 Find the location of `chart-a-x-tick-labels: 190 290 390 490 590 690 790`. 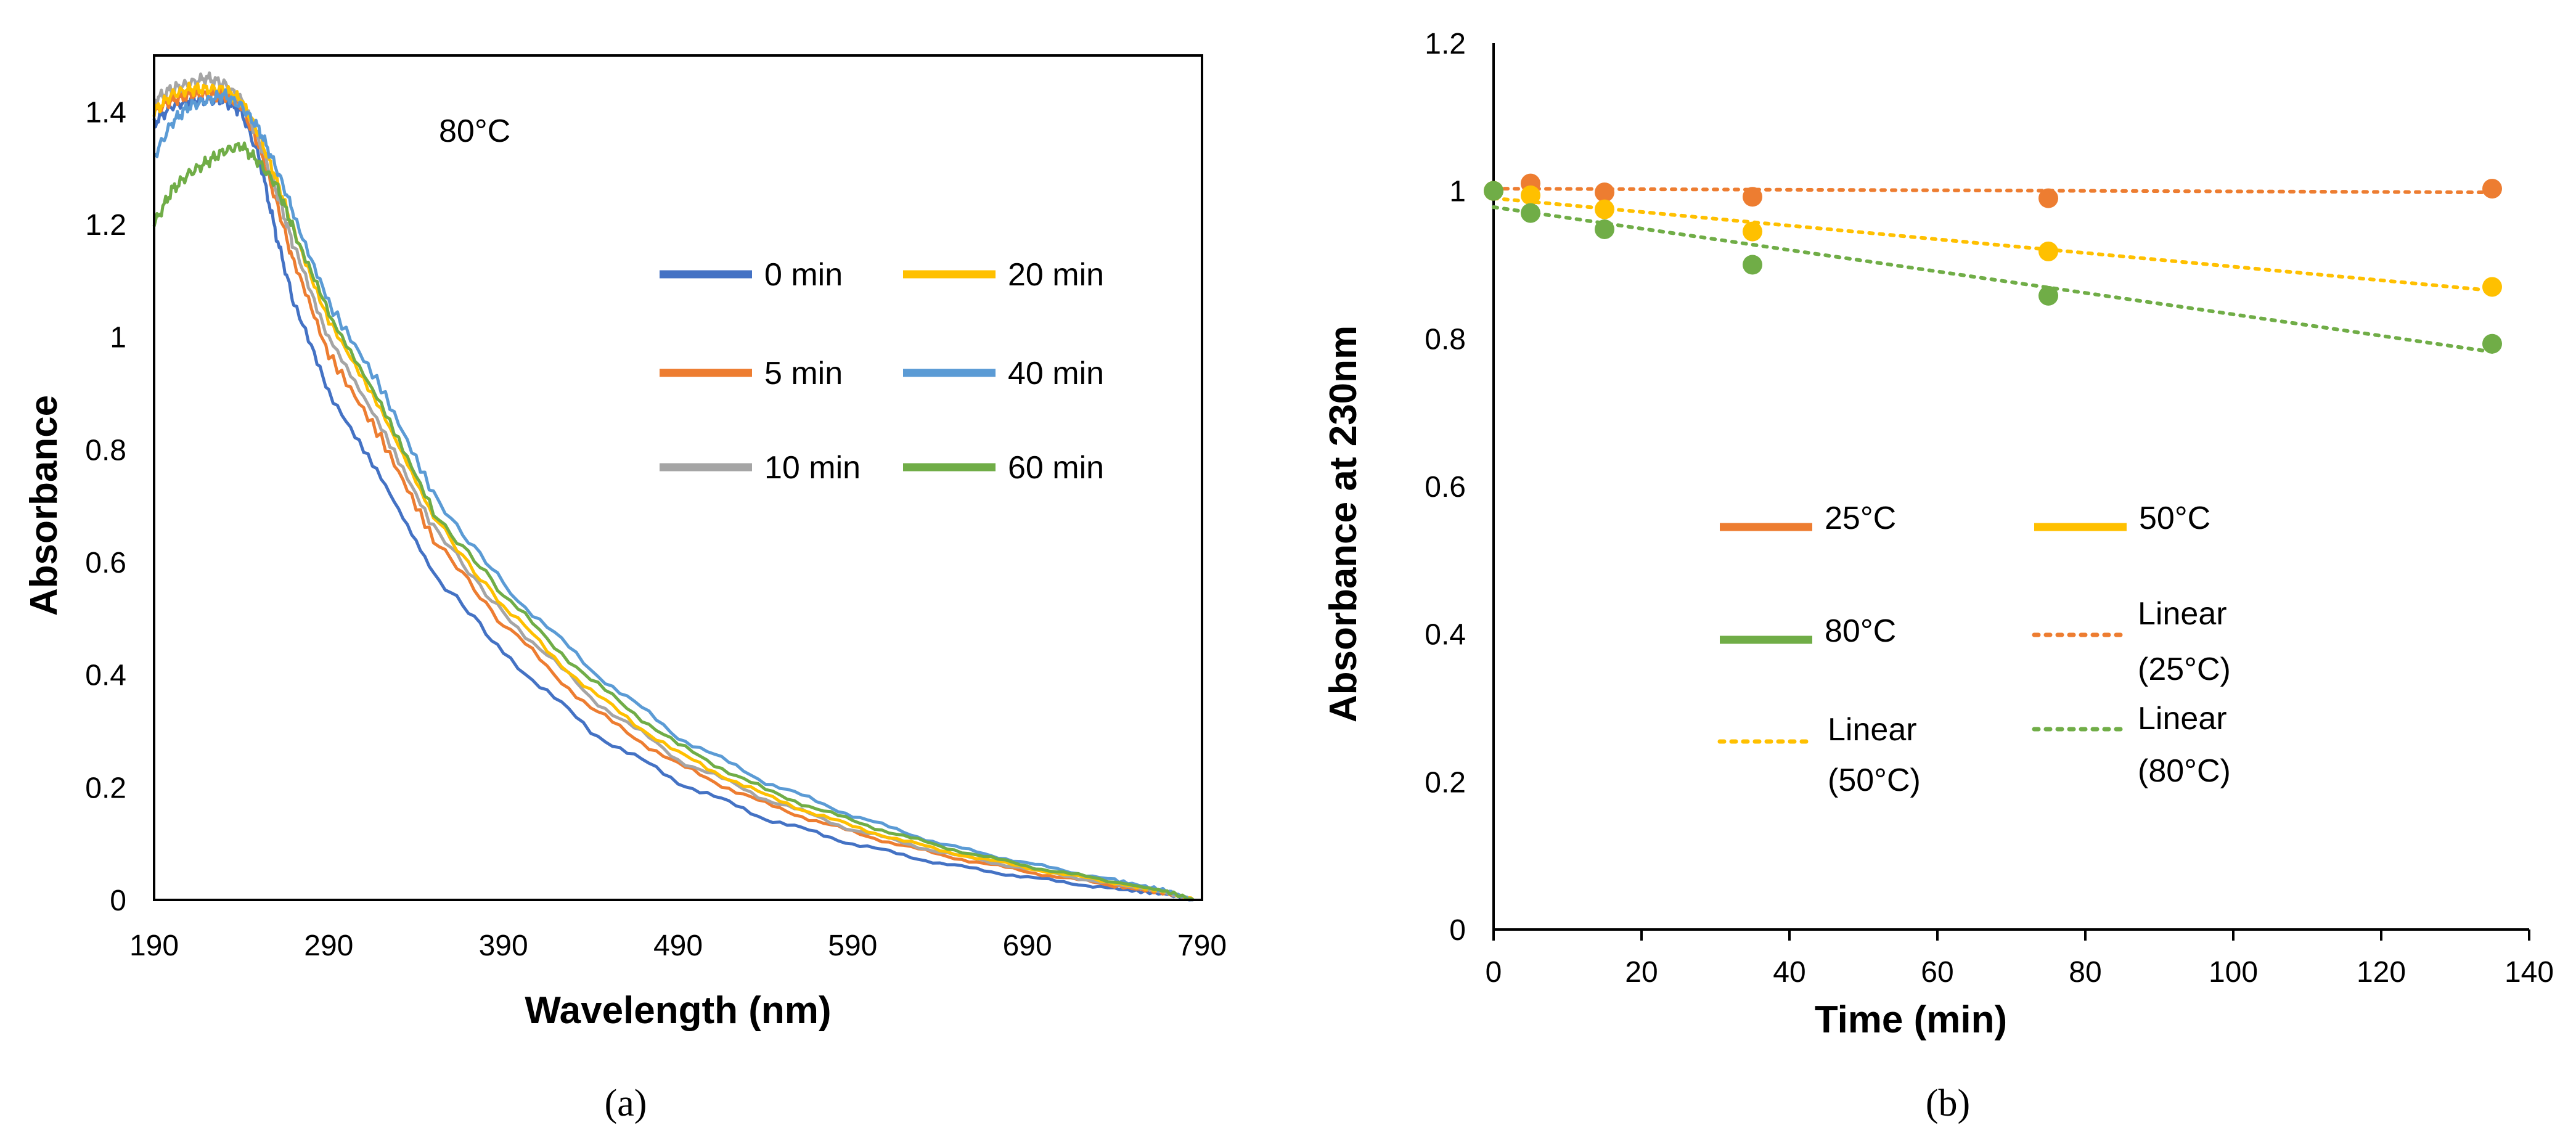

chart-a-x-tick-labels: 190 290 390 490 590 690 790 is located at coordinates (678, 946).